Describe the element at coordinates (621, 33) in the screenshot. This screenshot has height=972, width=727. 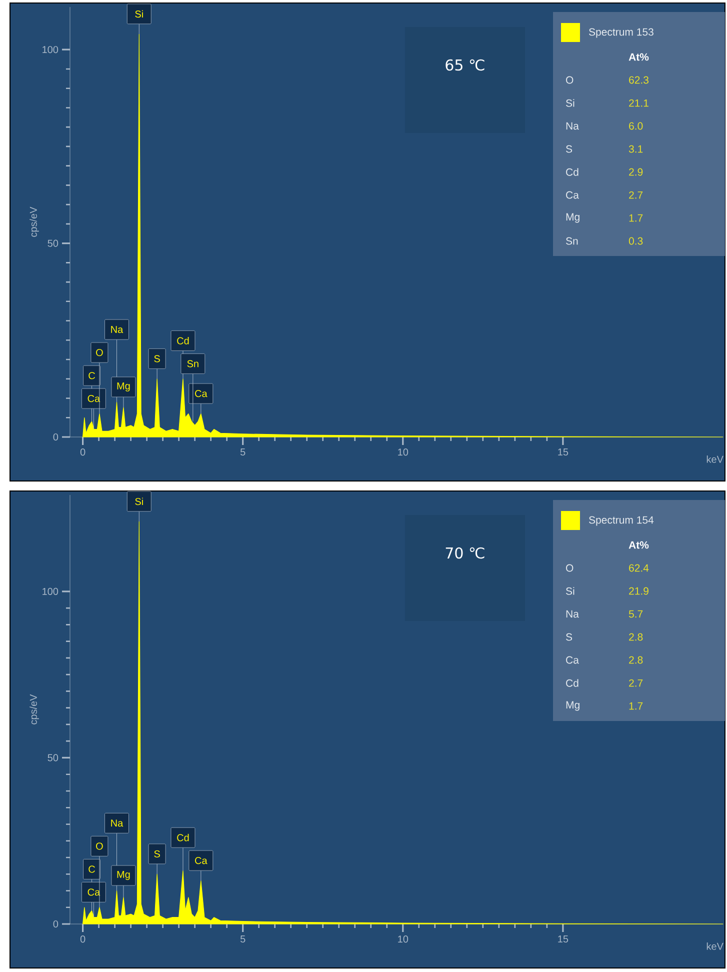
I see `legend-label: Spectrum 153` at that location.